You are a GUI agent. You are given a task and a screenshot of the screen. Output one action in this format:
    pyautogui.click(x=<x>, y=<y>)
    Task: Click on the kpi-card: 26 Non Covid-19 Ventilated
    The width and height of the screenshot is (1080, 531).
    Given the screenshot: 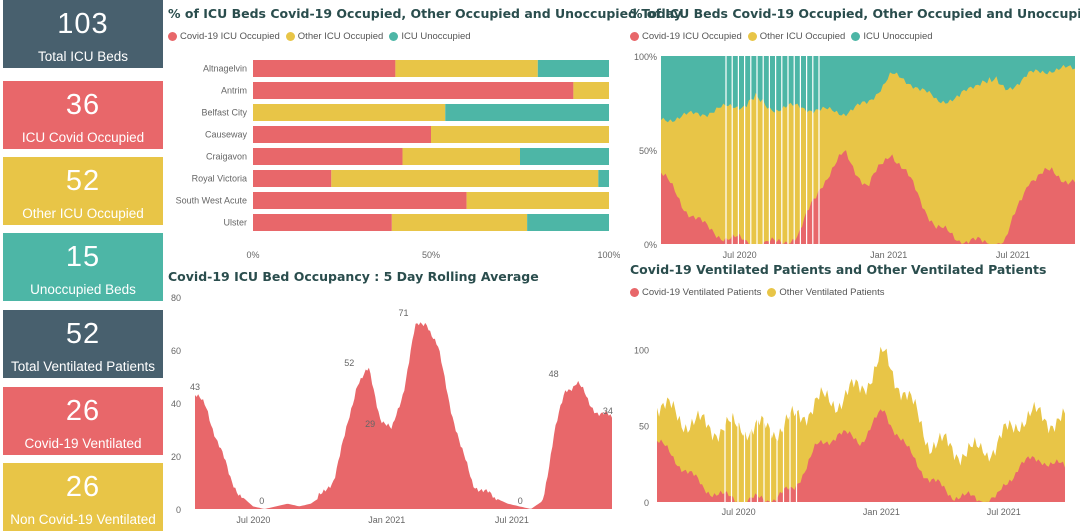 What is the action you would take?
    pyautogui.click(x=83, y=497)
    